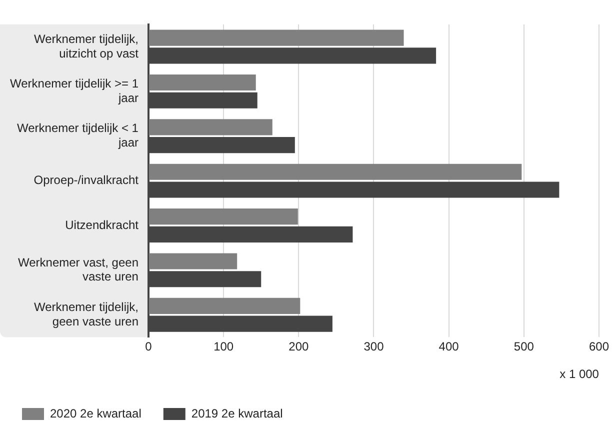 This screenshot has height=434, width=612. I want to click on x-tick-label: 200, so click(298, 347).